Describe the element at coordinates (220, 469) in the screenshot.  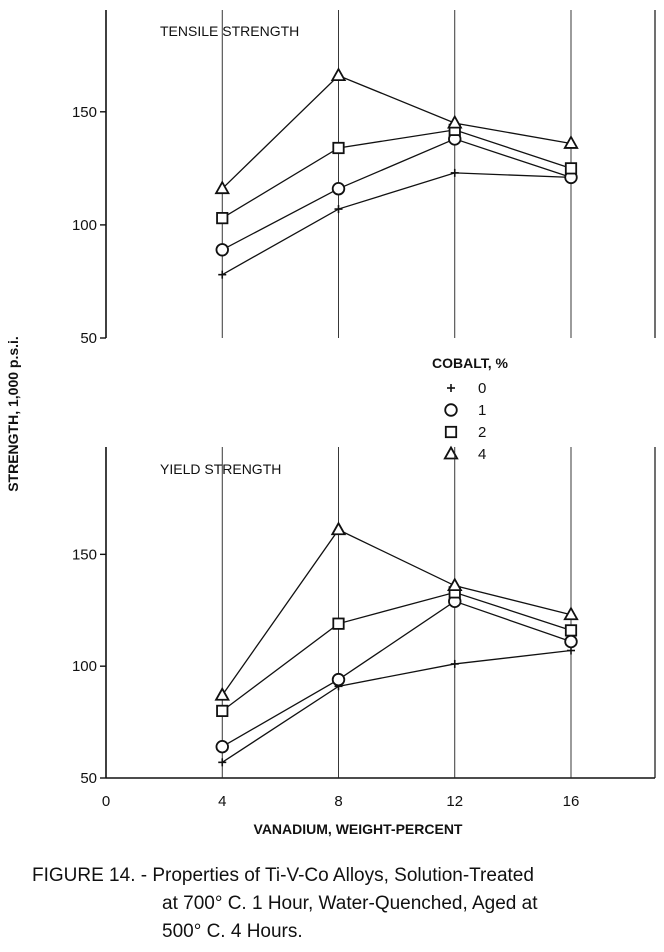
I see `panel-title: YIELD STRENGTH` at that location.